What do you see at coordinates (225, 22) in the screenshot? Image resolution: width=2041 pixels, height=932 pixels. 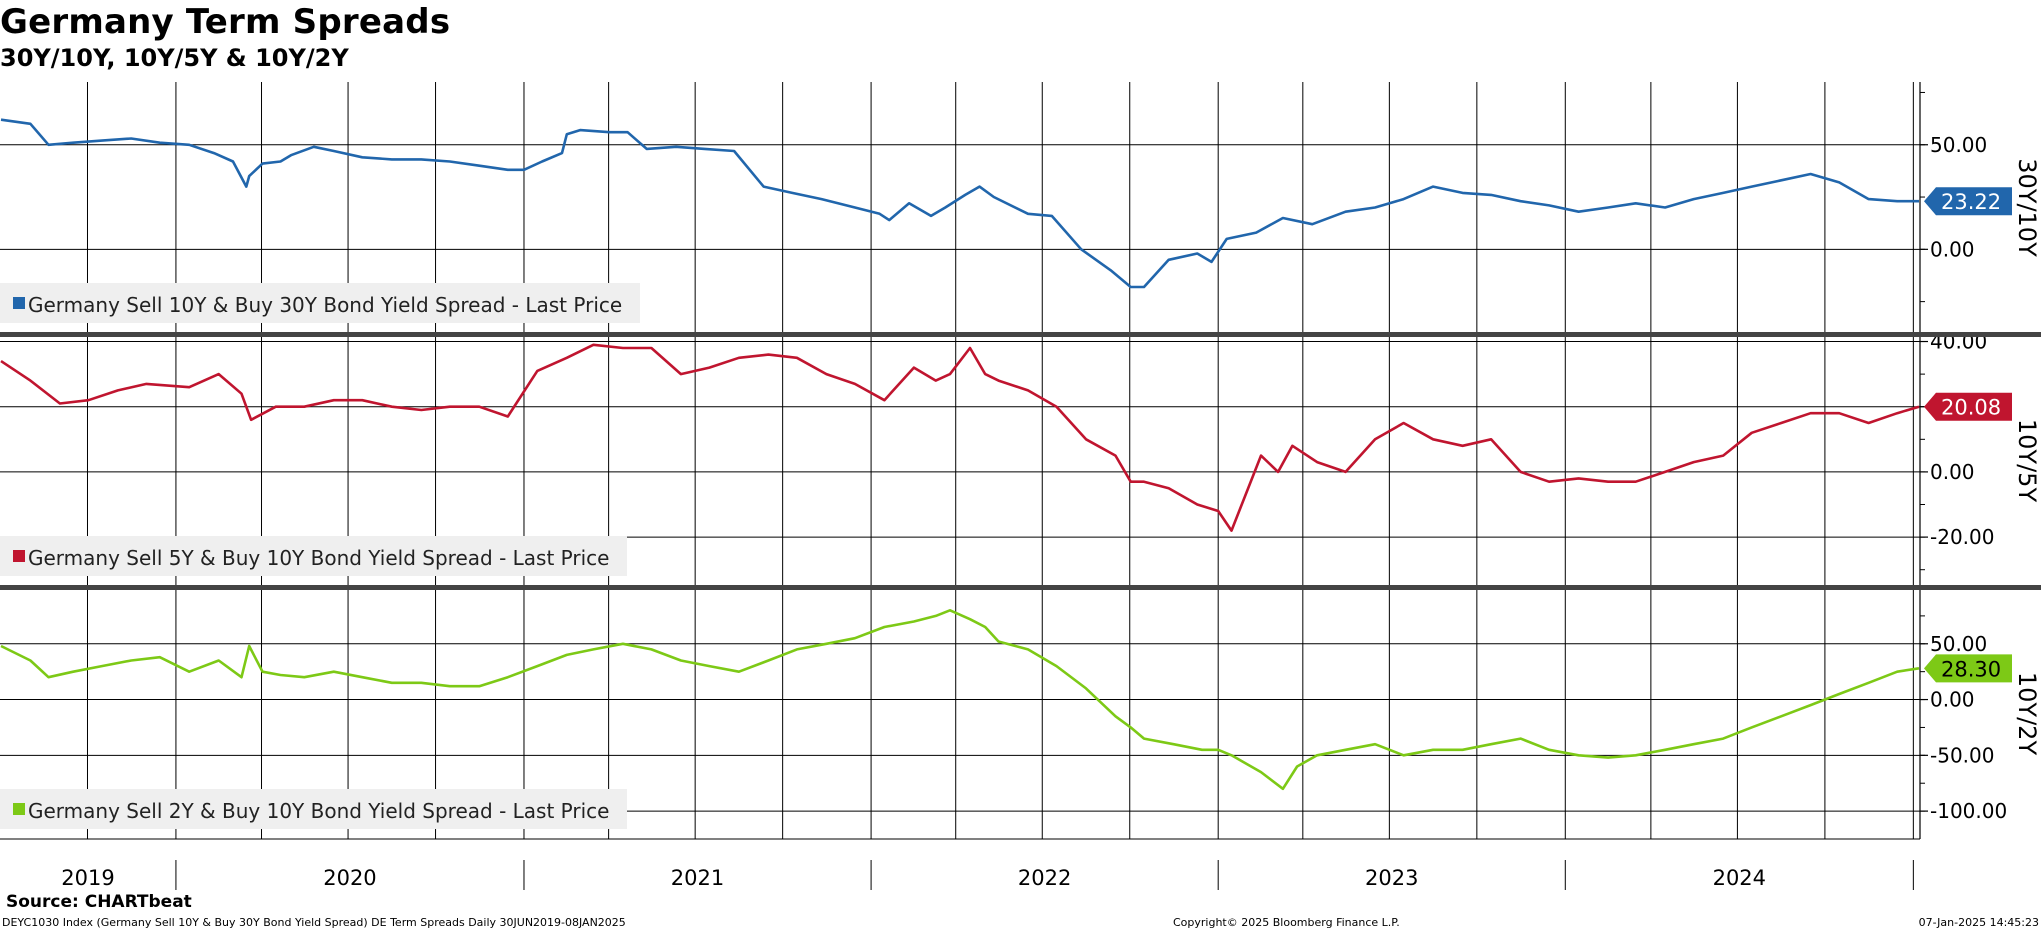 I see `chart-title: Germany Term Spreads` at bounding box center [225, 22].